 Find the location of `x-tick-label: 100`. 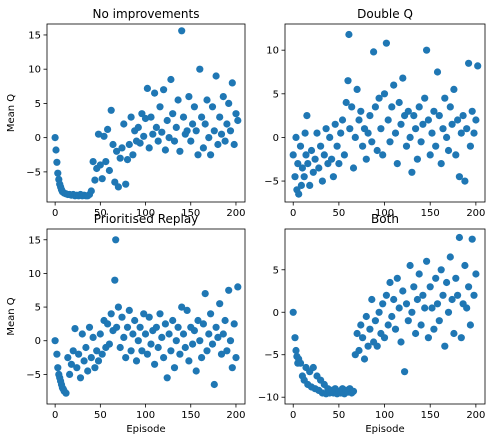

x-tick-label: 100 is located at coordinates (145, 213).